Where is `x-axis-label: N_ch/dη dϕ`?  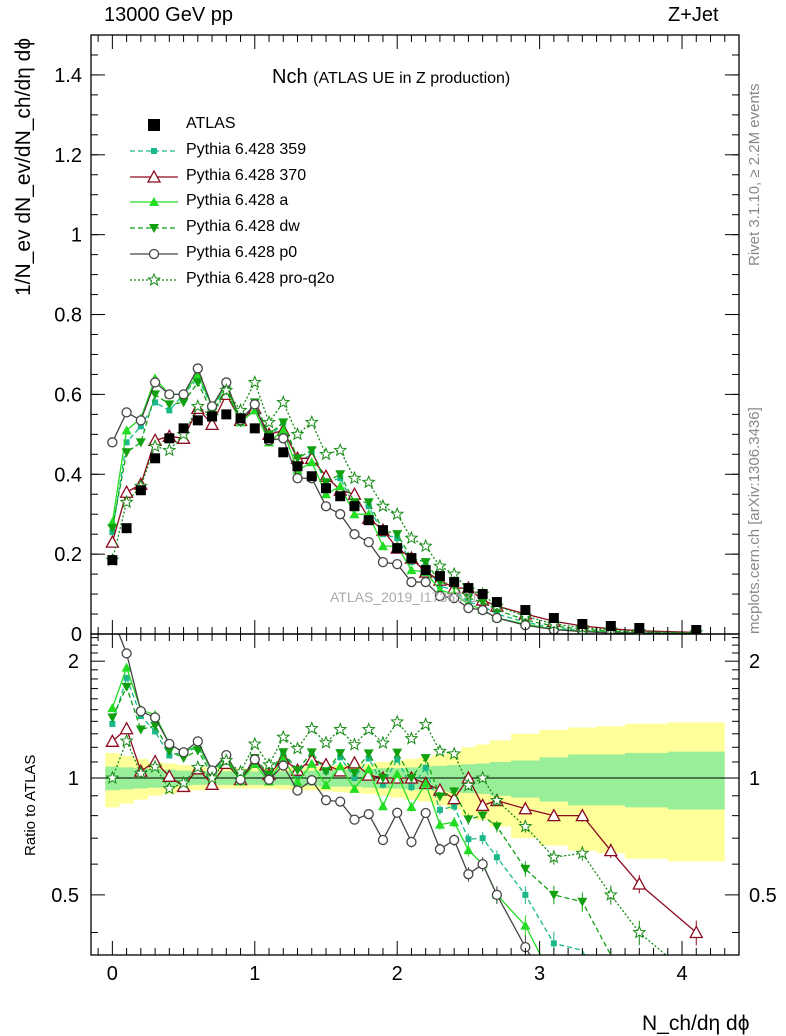
x-axis-label: N_ch/dη dϕ is located at coordinates (696, 1023).